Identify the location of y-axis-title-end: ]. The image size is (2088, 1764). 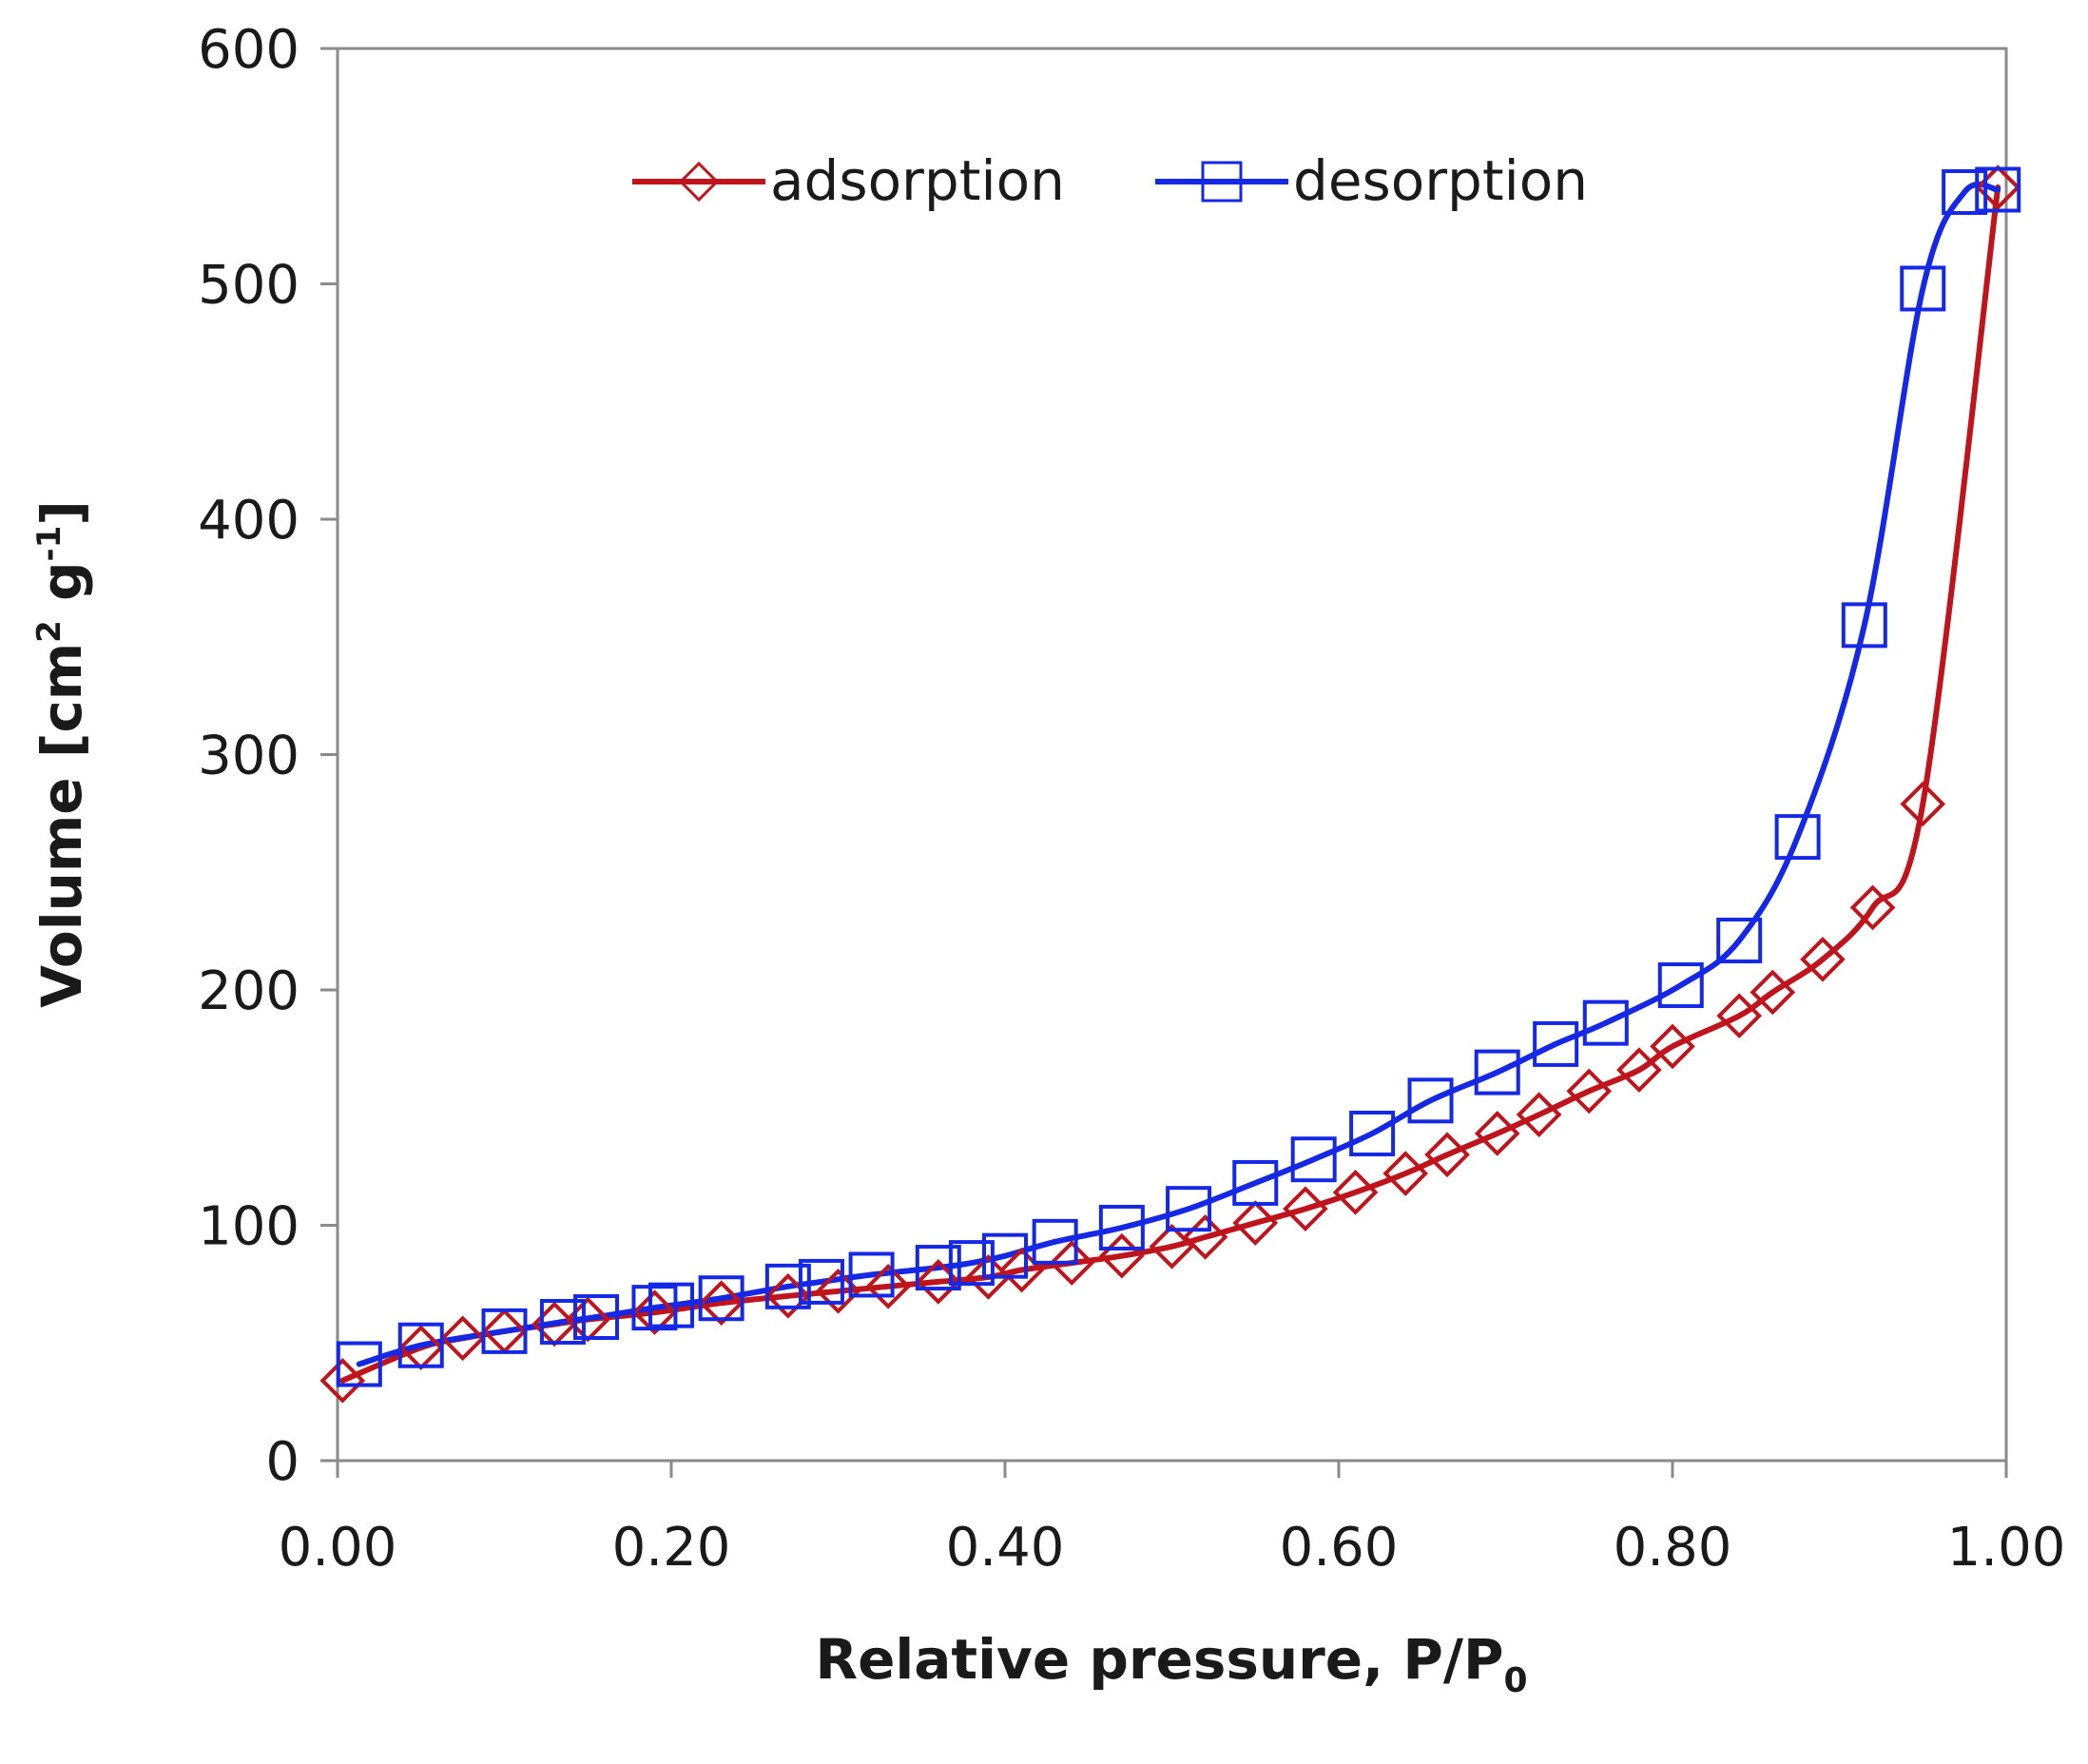
(61, 513).